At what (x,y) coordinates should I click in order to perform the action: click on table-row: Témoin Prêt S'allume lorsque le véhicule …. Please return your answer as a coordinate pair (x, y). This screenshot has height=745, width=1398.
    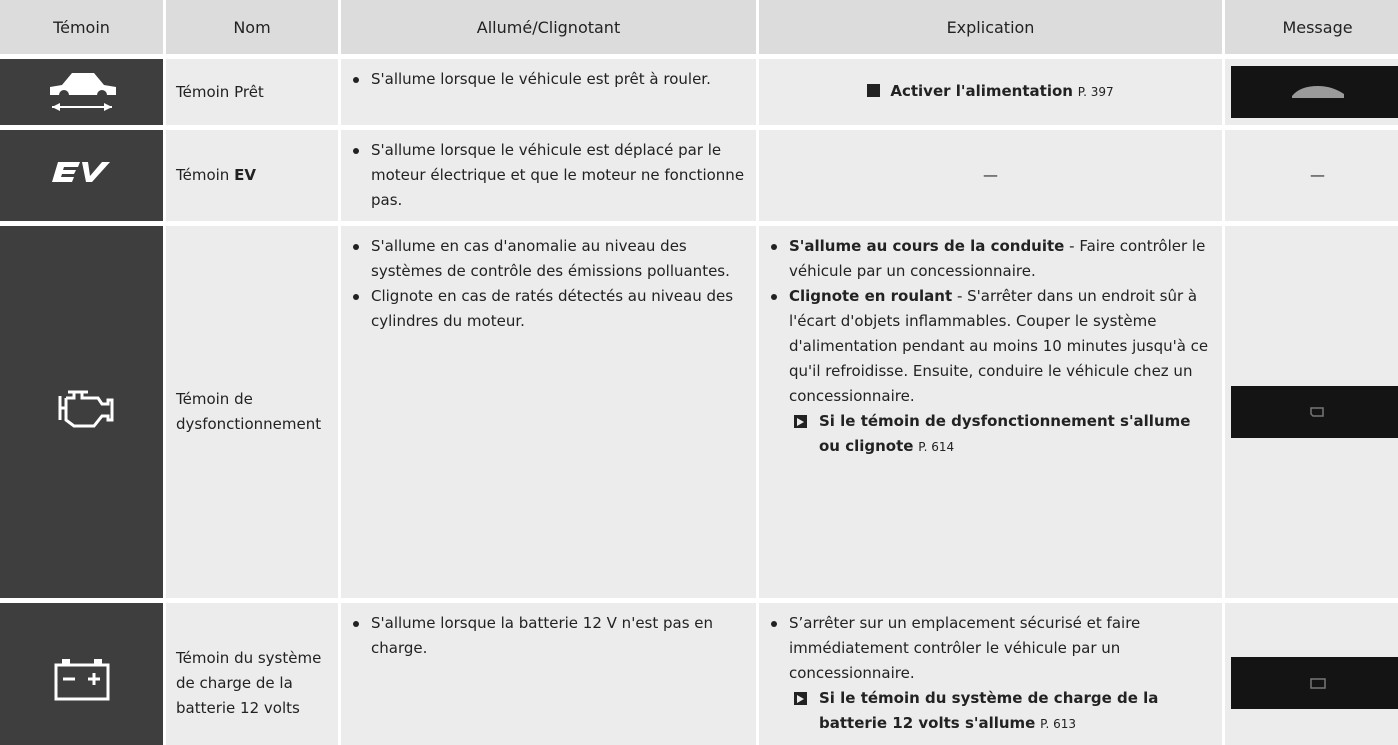
    Looking at the image, I should click on (699, 92).